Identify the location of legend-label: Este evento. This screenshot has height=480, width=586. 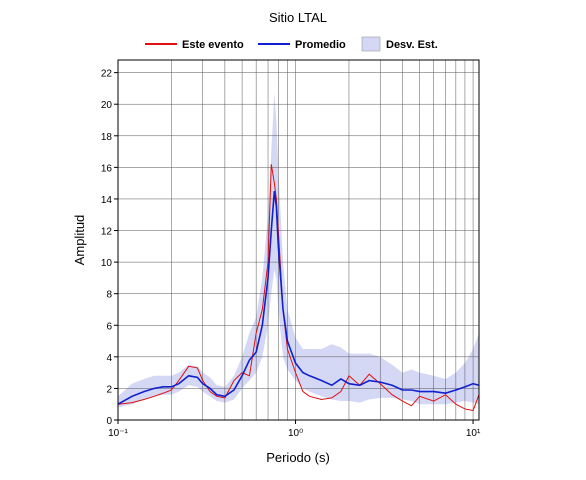
(213, 45).